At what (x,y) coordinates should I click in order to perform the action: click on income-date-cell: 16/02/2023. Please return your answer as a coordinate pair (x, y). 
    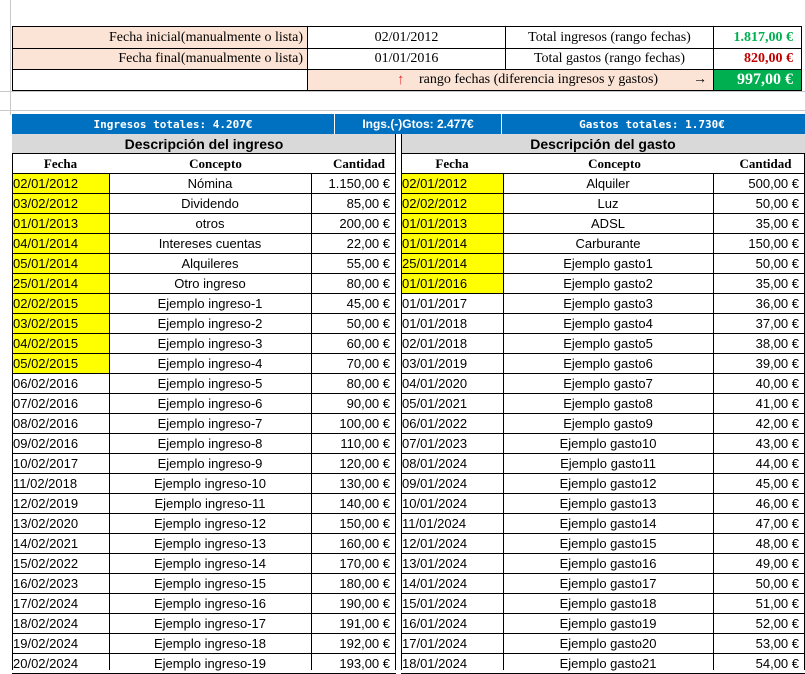
    Looking at the image, I should click on (46, 583).